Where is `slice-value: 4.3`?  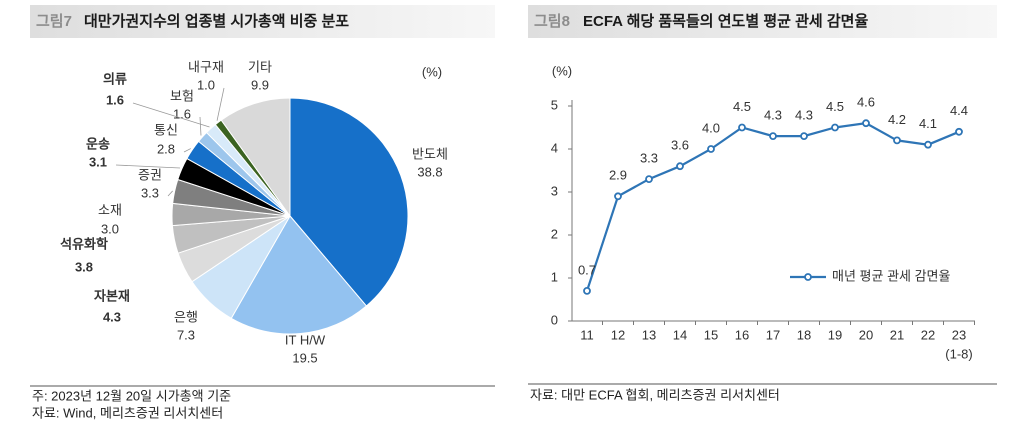 slice-value: 4.3 is located at coordinates (112, 316).